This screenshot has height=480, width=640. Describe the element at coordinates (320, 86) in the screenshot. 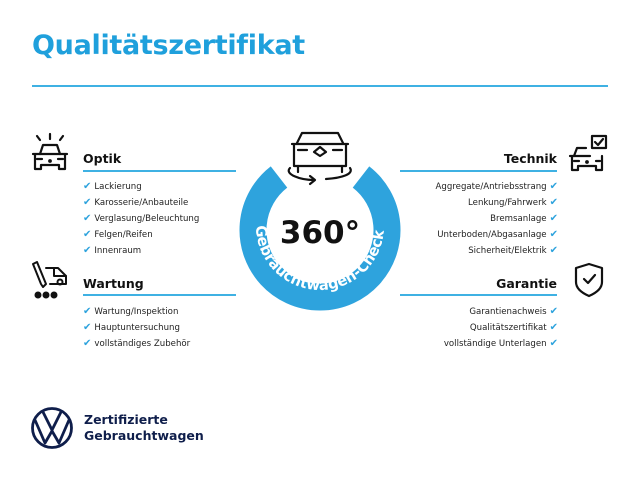

I see `title-divider` at that location.